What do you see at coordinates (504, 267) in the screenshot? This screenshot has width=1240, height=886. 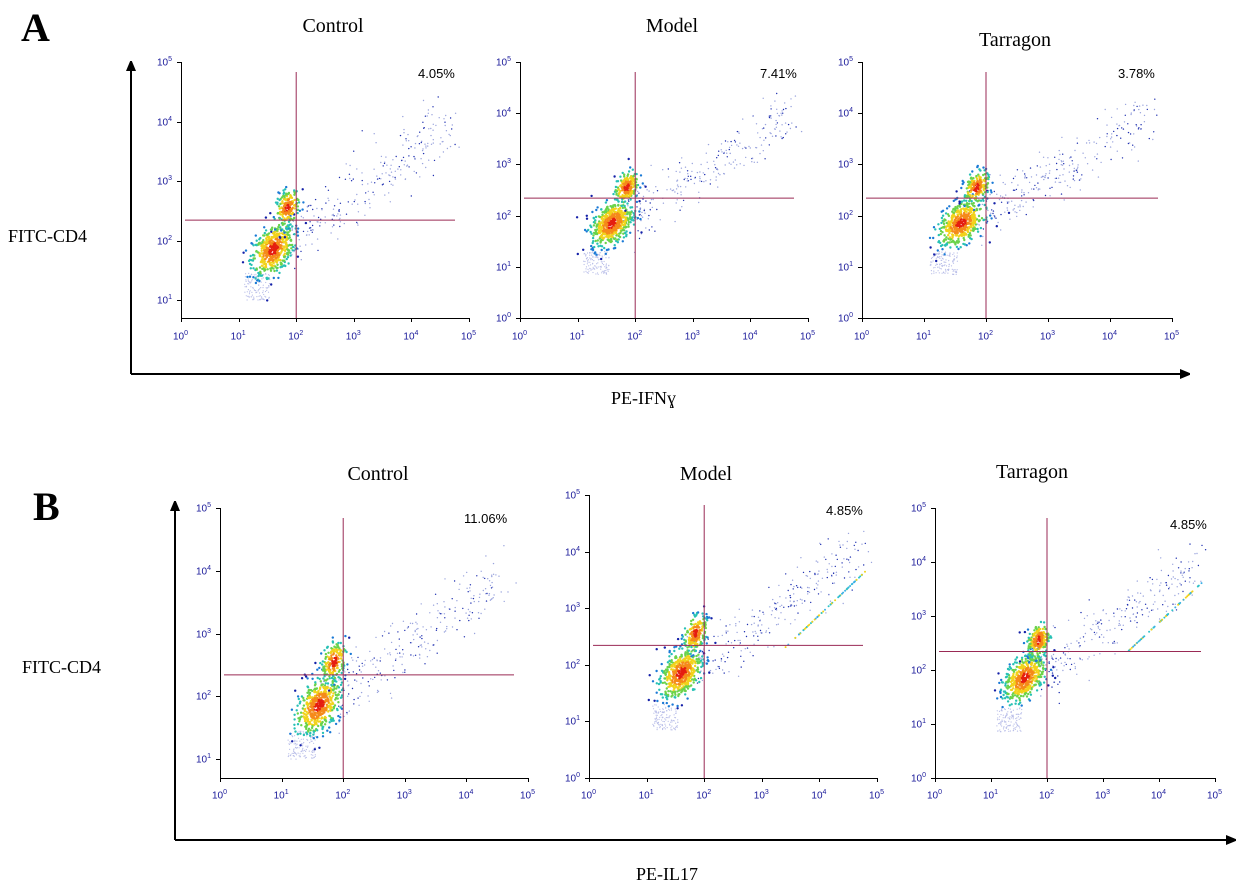 I see `y-tick-label: 101` at bounding box center [504, 267].